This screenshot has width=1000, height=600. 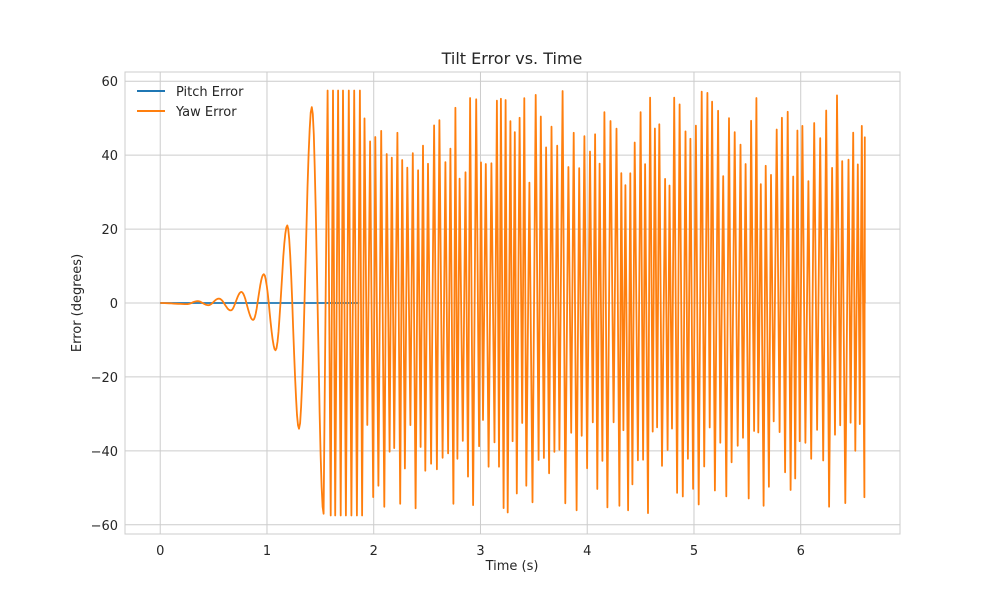 What do you see at coordinates (512, 58) in the screenshot?
I see `chart-title: Tilt Error vs. Time` at bounding box center [512, 58].